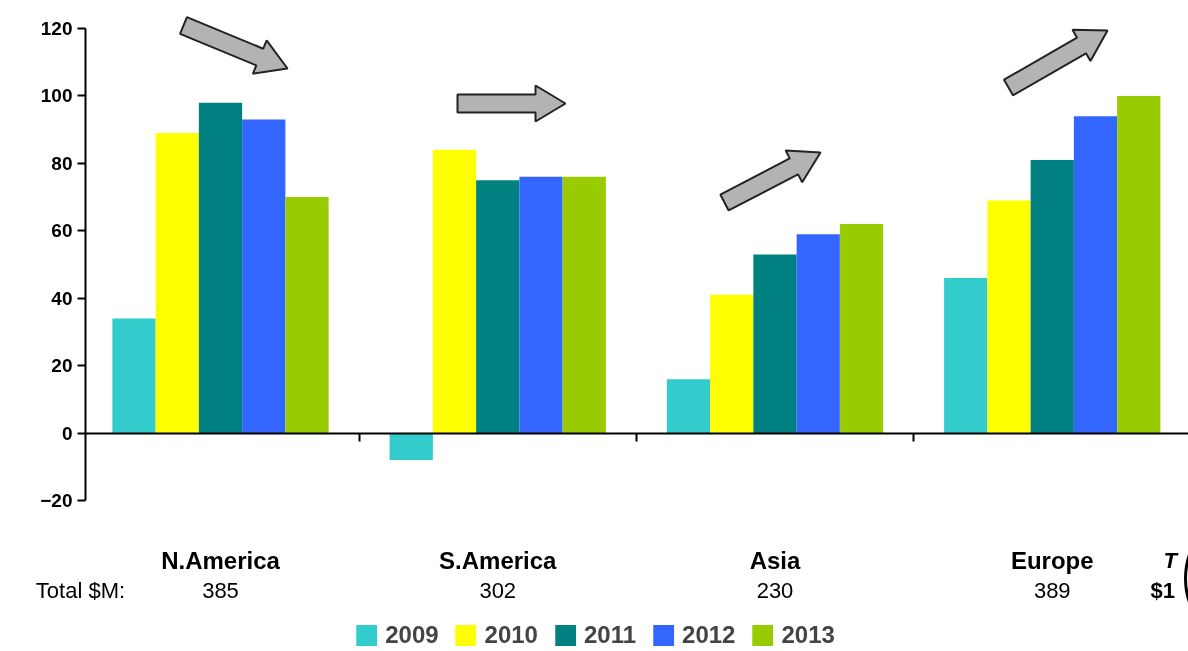 The width and height of the screenshot is (1188, 651). I want to click on y-tick-label: 20, so click(62, 366).